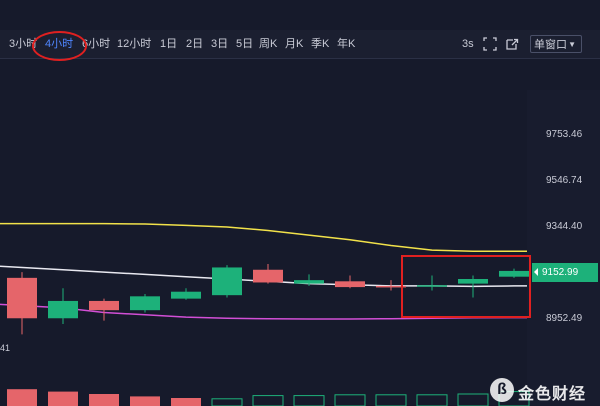 The image size is (600, 406). What do you see at coordinates (564, 180) in the screenshot?
I see `y-tick-label: 9546.74` at bounding box center [564, 180].